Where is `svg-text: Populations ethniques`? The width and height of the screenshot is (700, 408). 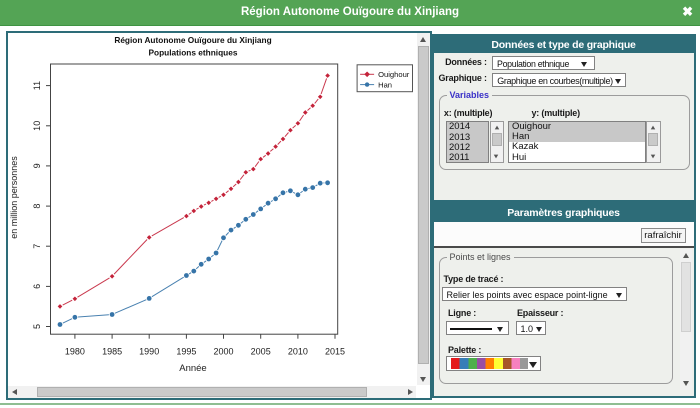
svg-text: Populations ethniques is located at coordinates (193, 52).